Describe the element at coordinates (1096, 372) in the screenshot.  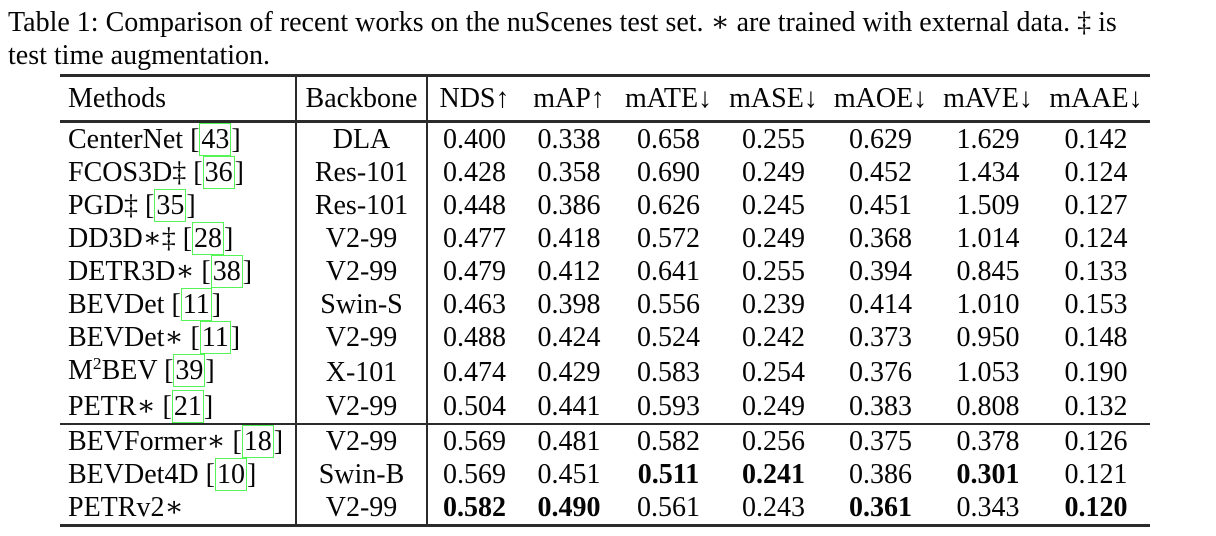
I see `cell-maae: 0.190` at that location.